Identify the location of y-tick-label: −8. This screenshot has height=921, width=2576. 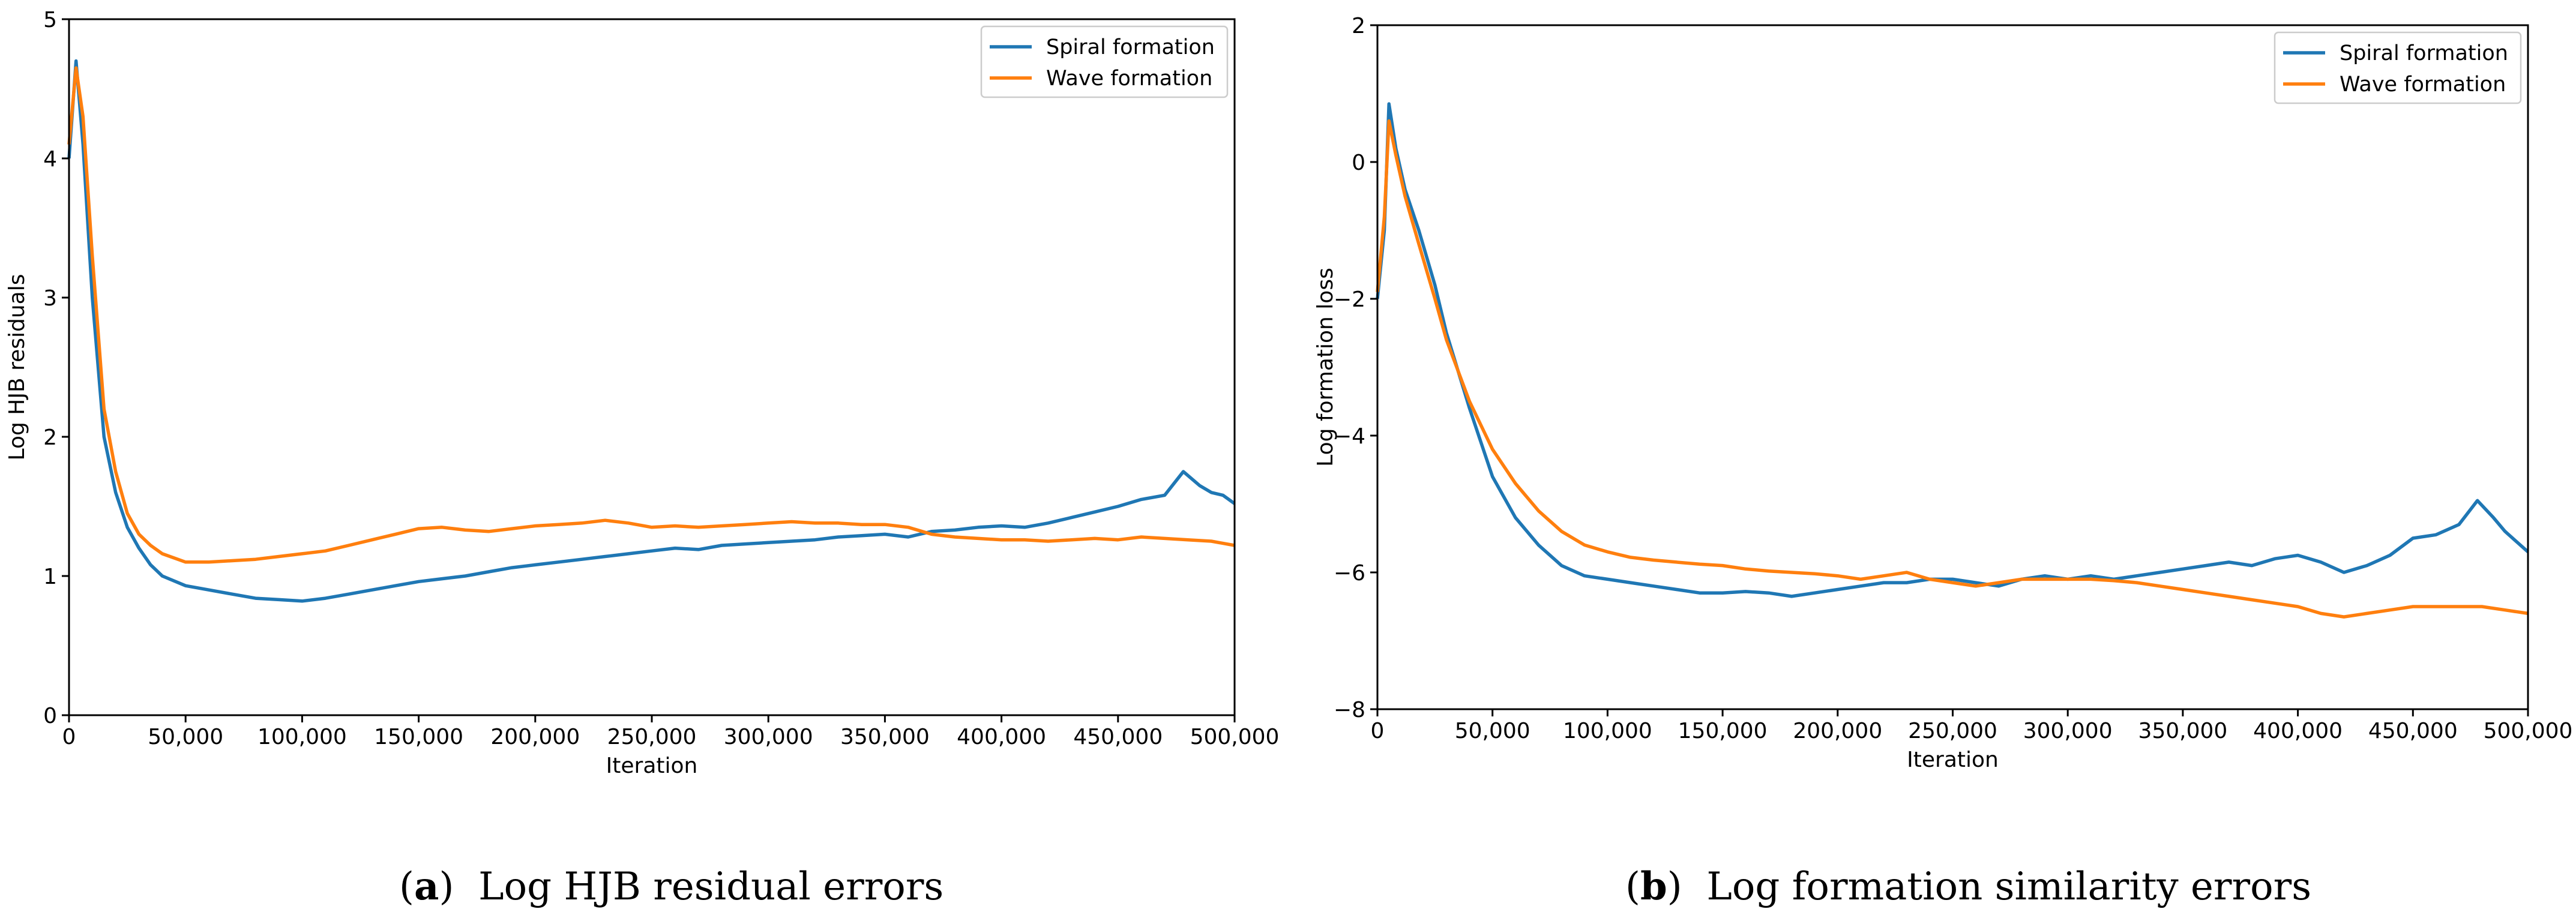
(1349, 710).